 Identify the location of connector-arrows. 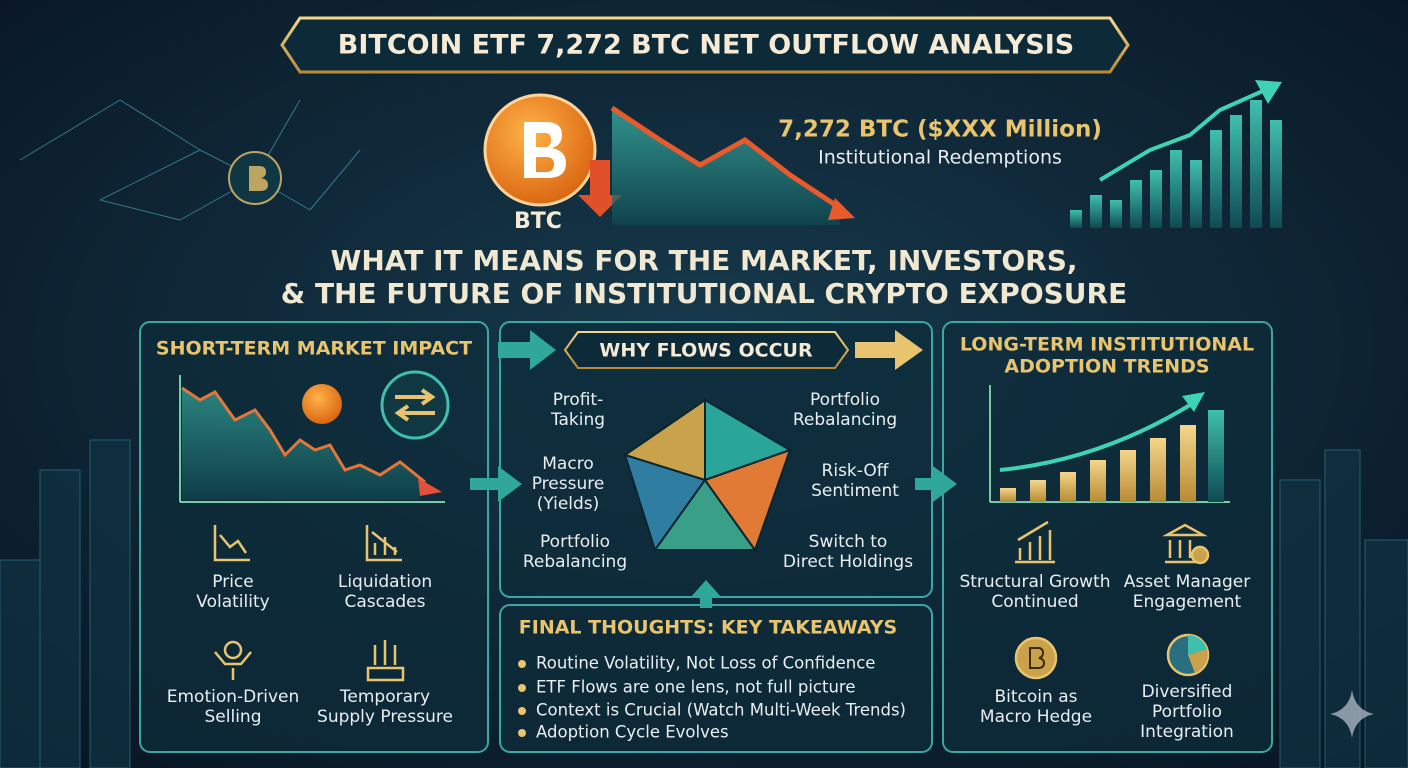
(713, 469).